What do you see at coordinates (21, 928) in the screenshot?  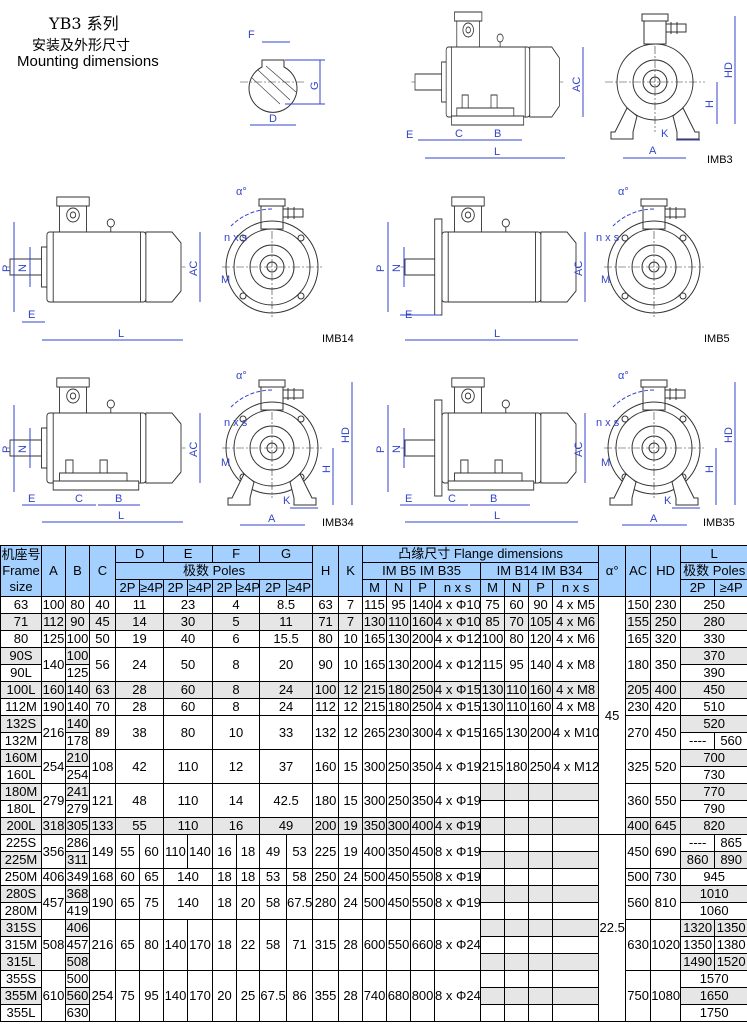 I see `cell-frame-size: 315S` at bounding box center [21, 928].